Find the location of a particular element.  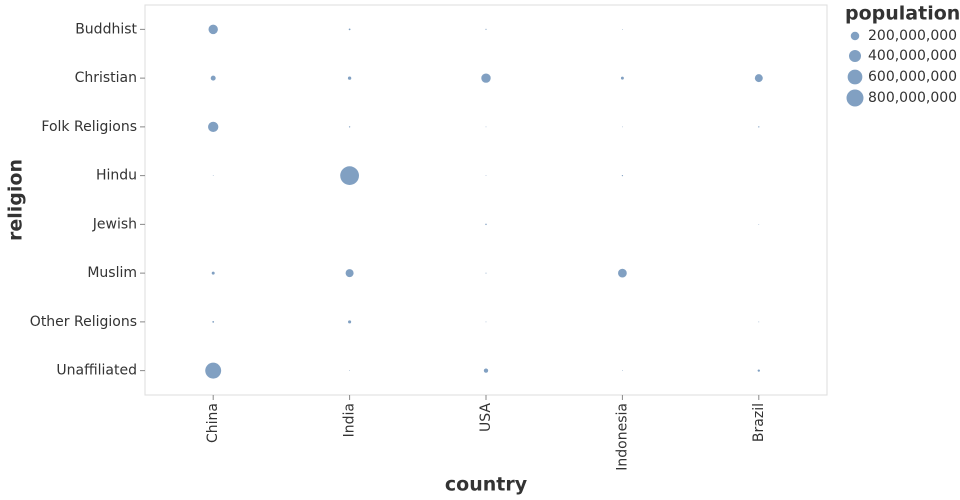

legend-label: 600,000,000 is located at coordinates (912, 77).